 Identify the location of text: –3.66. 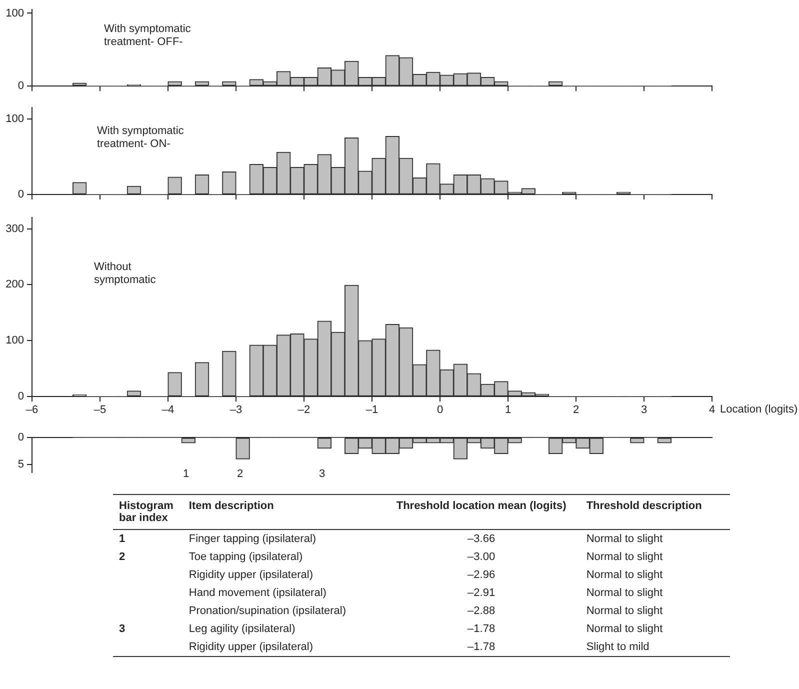
(482, 539).